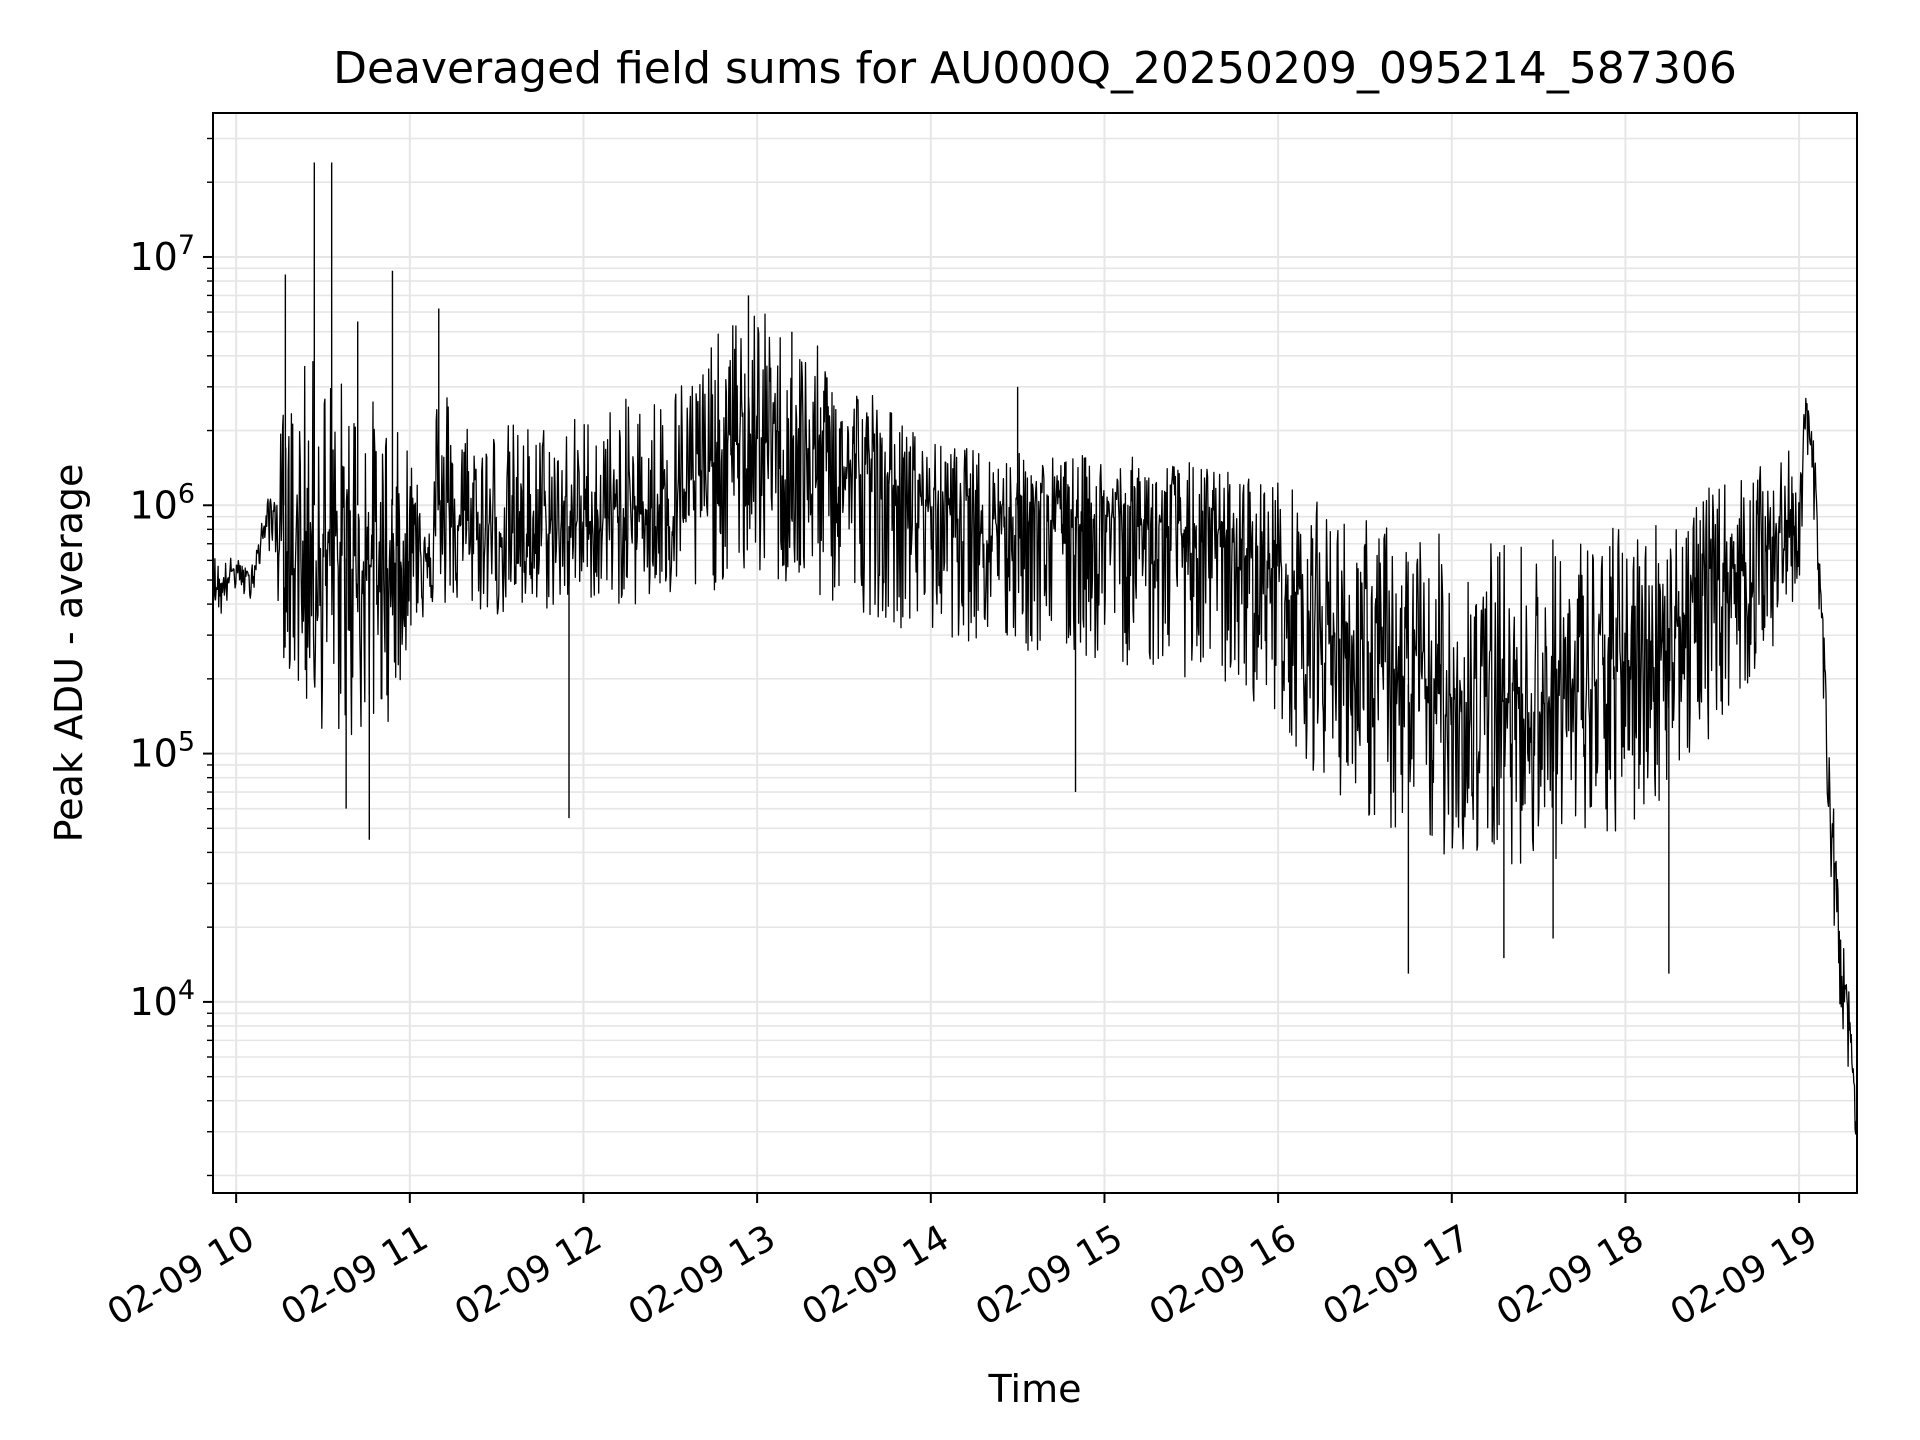 This screenshot has width=1920, height=1440. I want to click on y-tick-label: 104, so click(162, 999).